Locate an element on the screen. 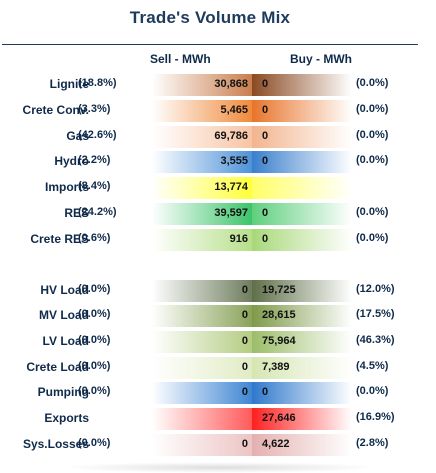 The width and height of the screenshot is (436, 473). buy-value: 7,389 is located at coordinates (276, 367).